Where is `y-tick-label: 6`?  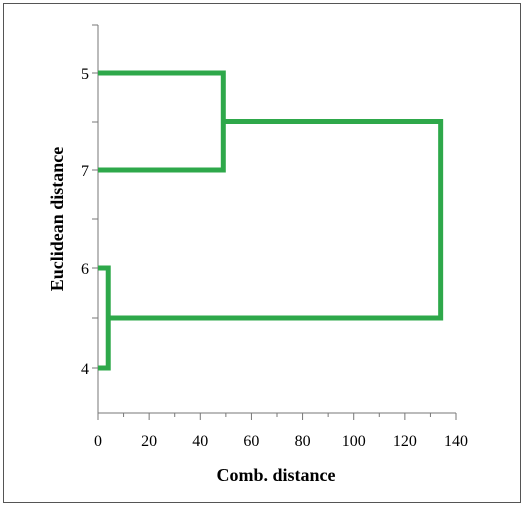 y-tick-label: 6 is located at coordinates (85, 269).